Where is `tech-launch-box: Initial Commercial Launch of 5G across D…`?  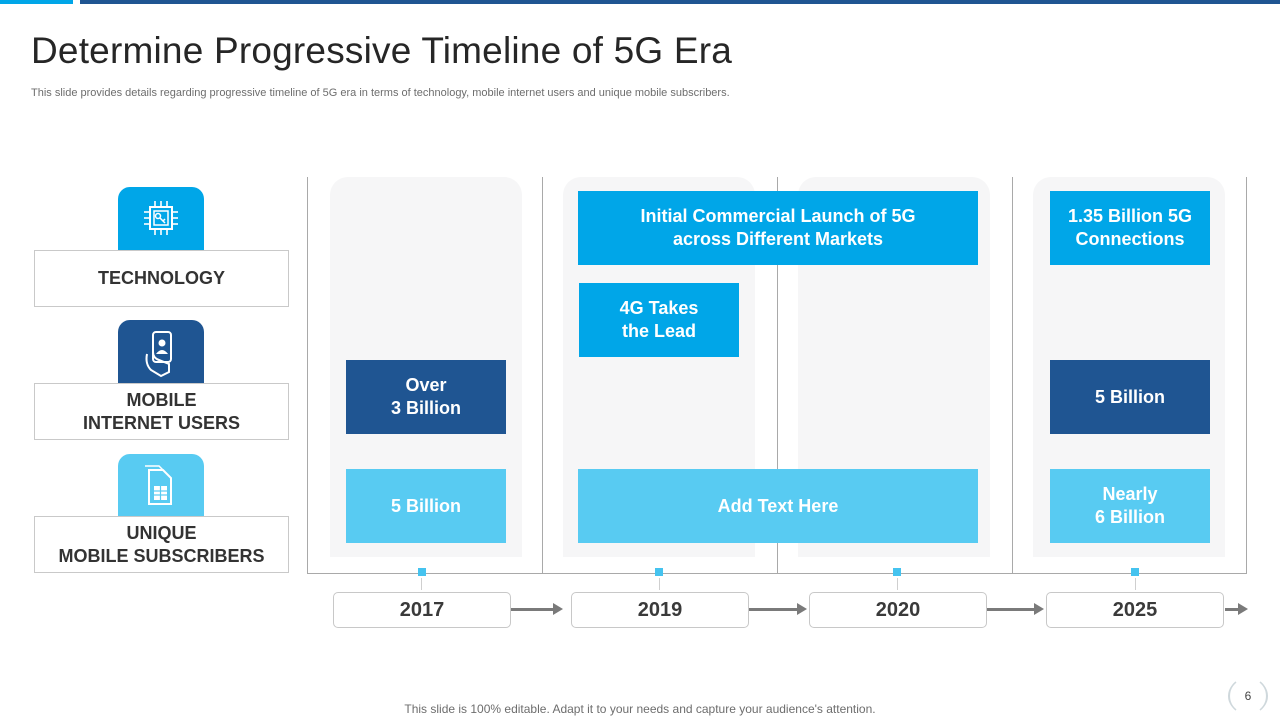 tech-launch-box: Initial Commercial Launch of 5G across D… is located at coordinates (778, 228).